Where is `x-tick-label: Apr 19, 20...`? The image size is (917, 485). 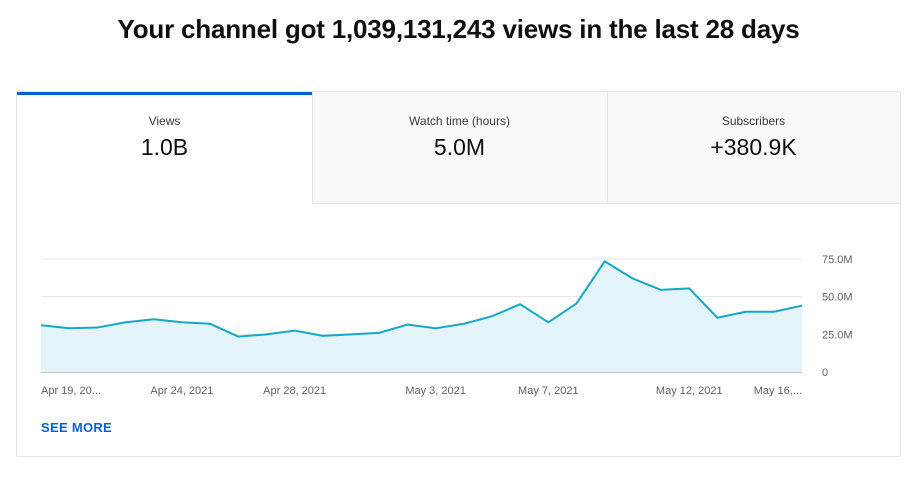
x-tick-label: Apr 19, 20... is located at coordinates (71, 391).